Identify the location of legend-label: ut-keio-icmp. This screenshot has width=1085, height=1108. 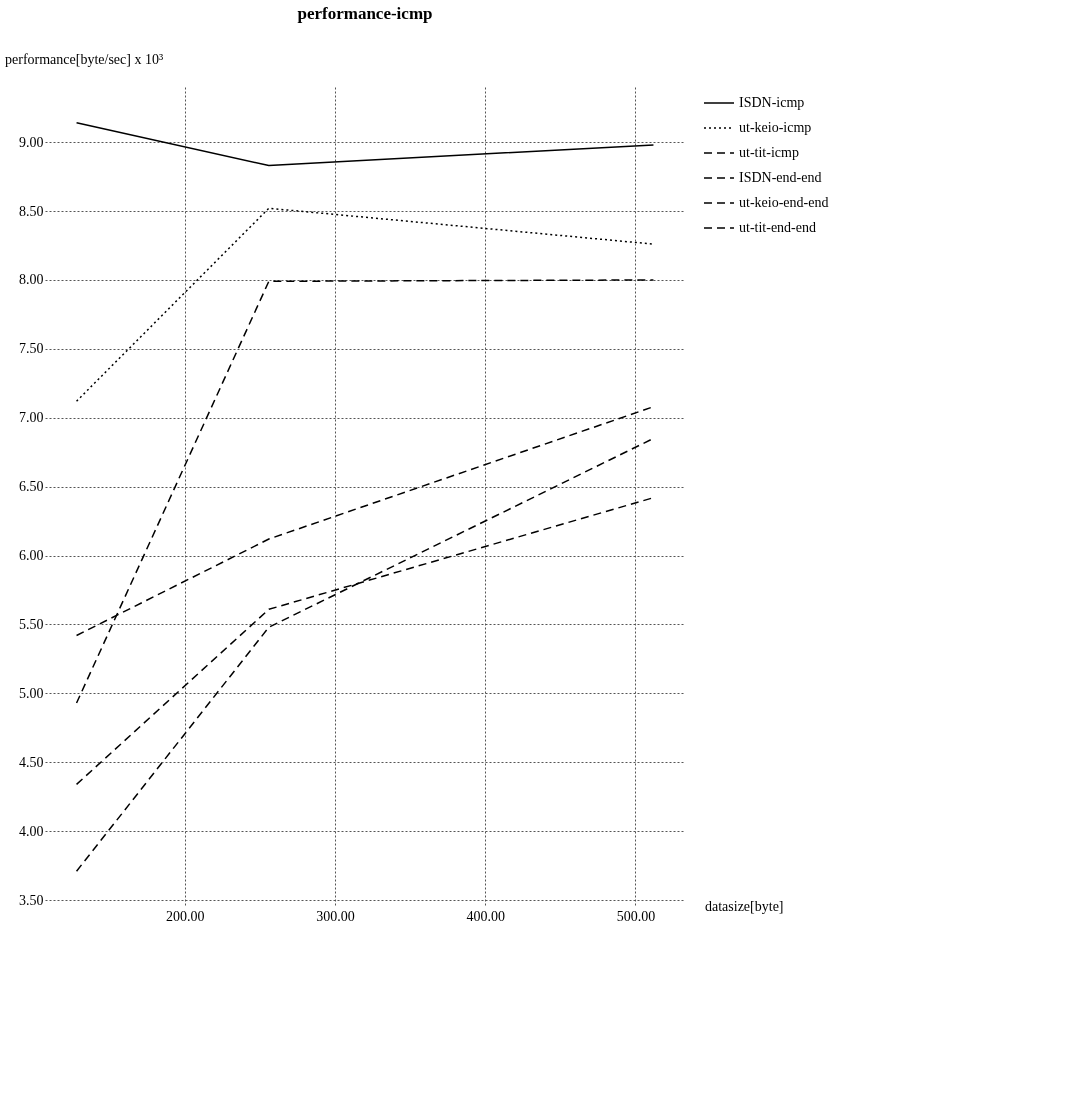
(775, 127).